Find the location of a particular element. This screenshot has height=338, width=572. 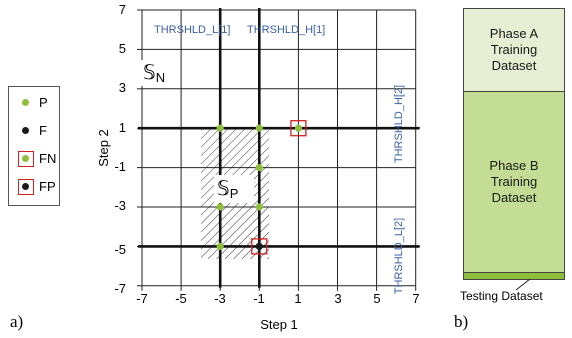

x-tick-labels: -7 -5 -3 -1 1 3 5 7 is located at coordinates (277, 298).